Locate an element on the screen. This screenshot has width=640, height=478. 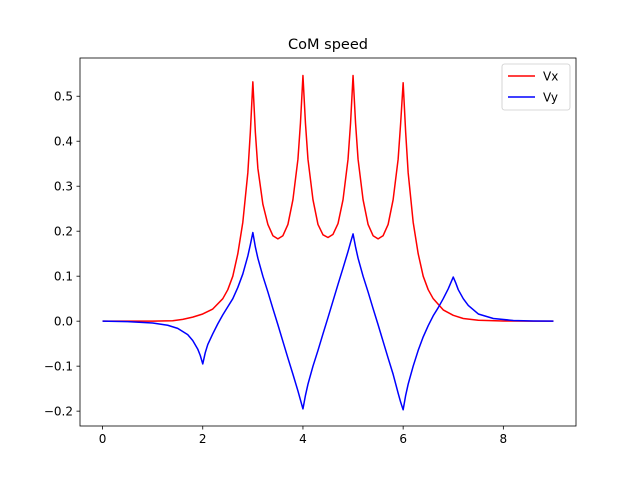
legend-box is located at coordinates (536, 87).